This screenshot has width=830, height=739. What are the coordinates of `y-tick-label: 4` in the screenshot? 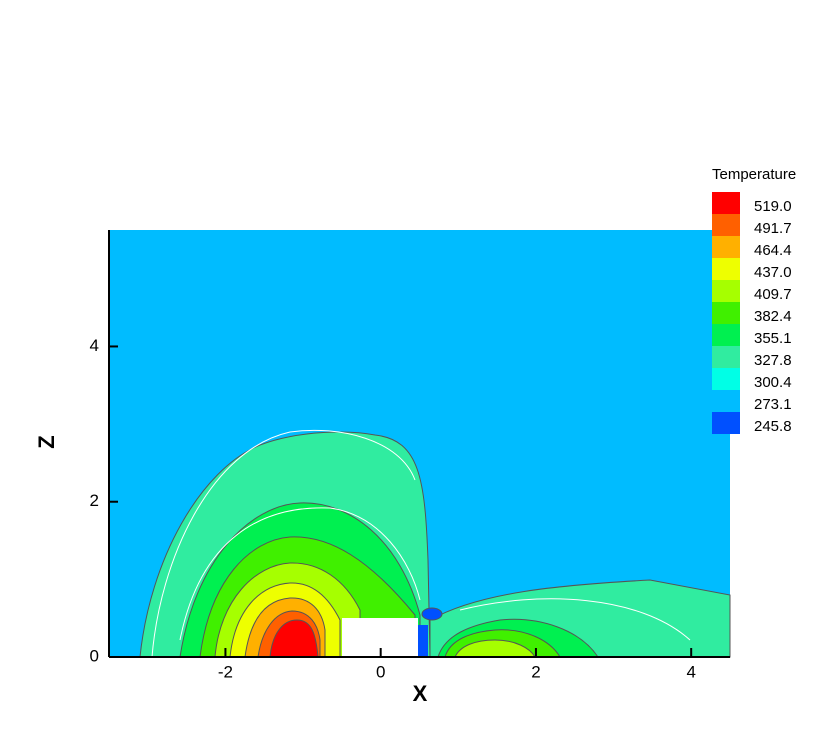 It's located at (94, 345).